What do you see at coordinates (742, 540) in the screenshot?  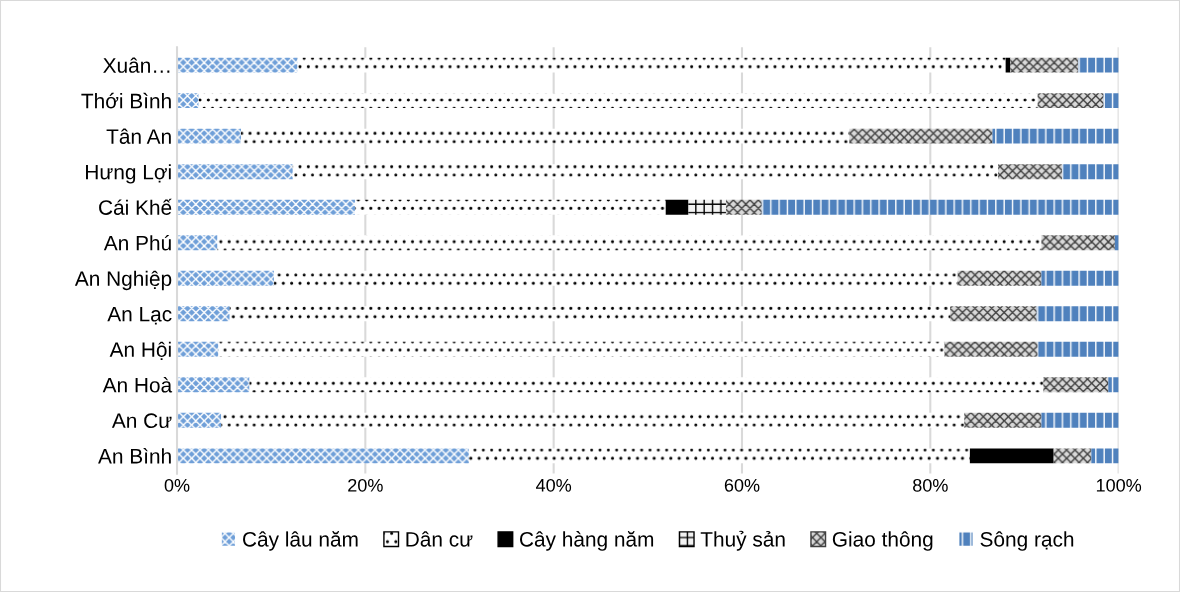 I see `legend-label: Thuỷ sản` at bounding box center [742, 540].